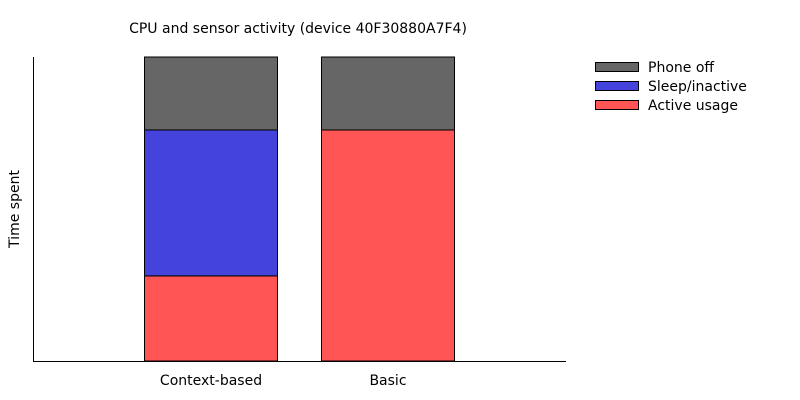  Describe the element at coordinates (388, 245) in the screenshot. I see `bar-segment-basic-active-usage` at that location.